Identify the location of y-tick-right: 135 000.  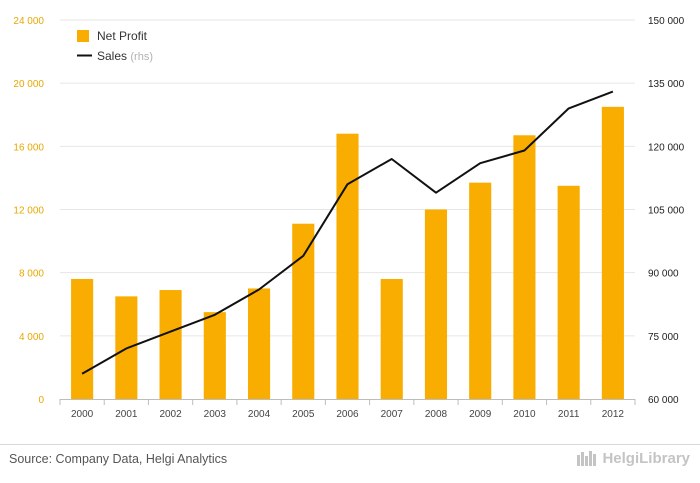
(666, 84).